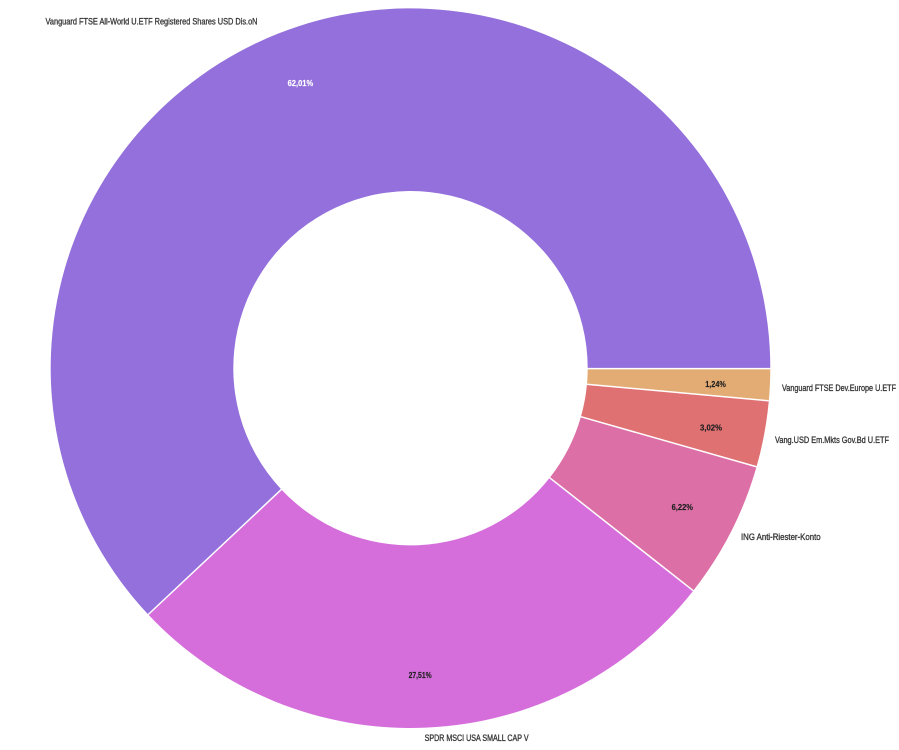 Image resolution: width=899 pixels, height=750 pixels. Describe the element at coordinates (420, 675) in the screenshot. I see `svg-text: 27,51%` at that location.